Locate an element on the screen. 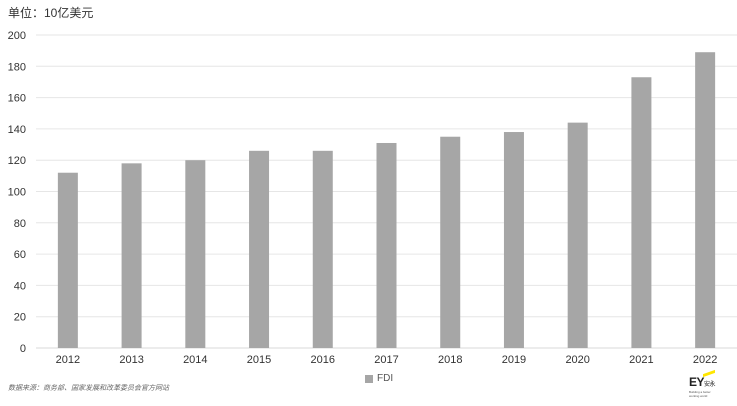 The height and width of the screenshot is (406, 737). y-tick-label: 180 is located at coordinates (17, 67).